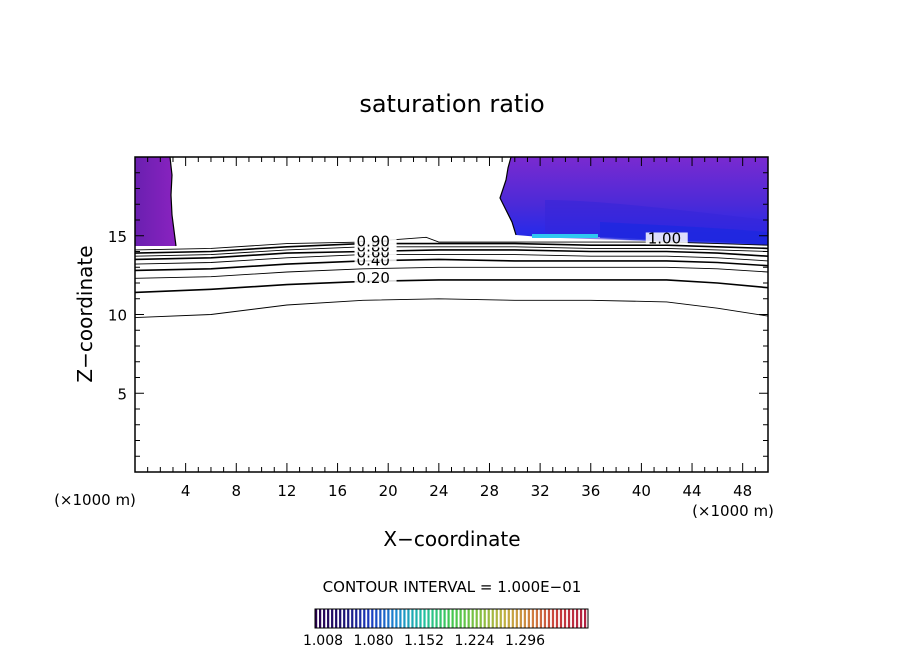  Describe the element at coordinates (489, 491) in the screenshot. I see `x-tick-label: 28` at that location.